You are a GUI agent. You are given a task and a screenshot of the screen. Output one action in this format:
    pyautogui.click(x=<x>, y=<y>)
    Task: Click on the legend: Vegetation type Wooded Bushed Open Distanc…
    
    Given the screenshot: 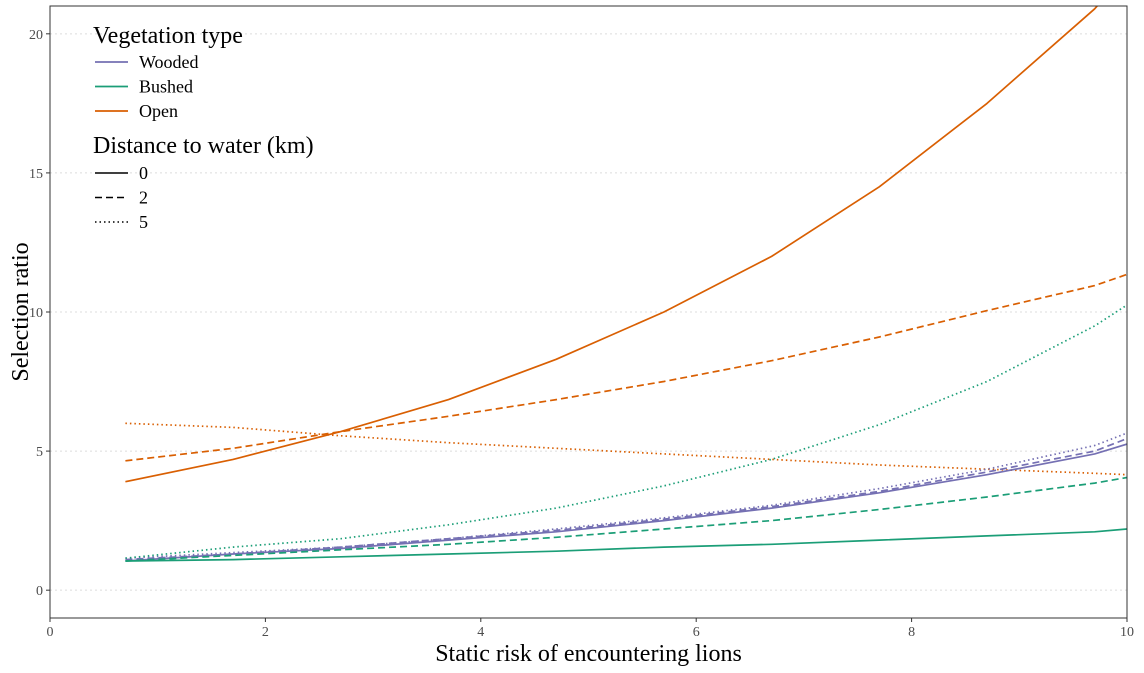 What is the action you would take?
    pyautogui.click(x=203, y=127)
    